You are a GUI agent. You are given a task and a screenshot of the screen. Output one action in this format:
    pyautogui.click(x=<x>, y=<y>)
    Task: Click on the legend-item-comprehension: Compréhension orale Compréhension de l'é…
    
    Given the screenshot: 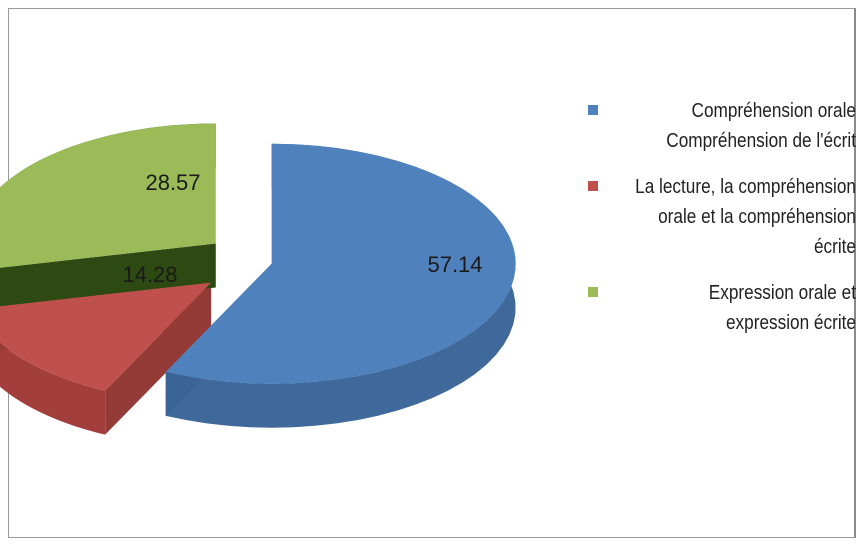 What is the action you would take?
    pyautogui.click(x=722, y=126)
    